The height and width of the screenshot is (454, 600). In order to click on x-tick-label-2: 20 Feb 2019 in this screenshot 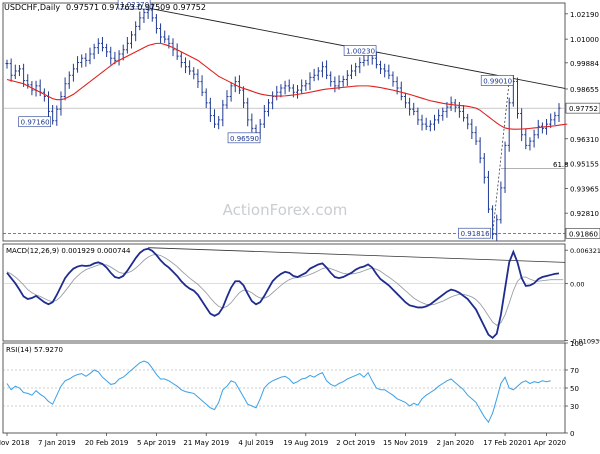, I will do `click(107, 443)`.